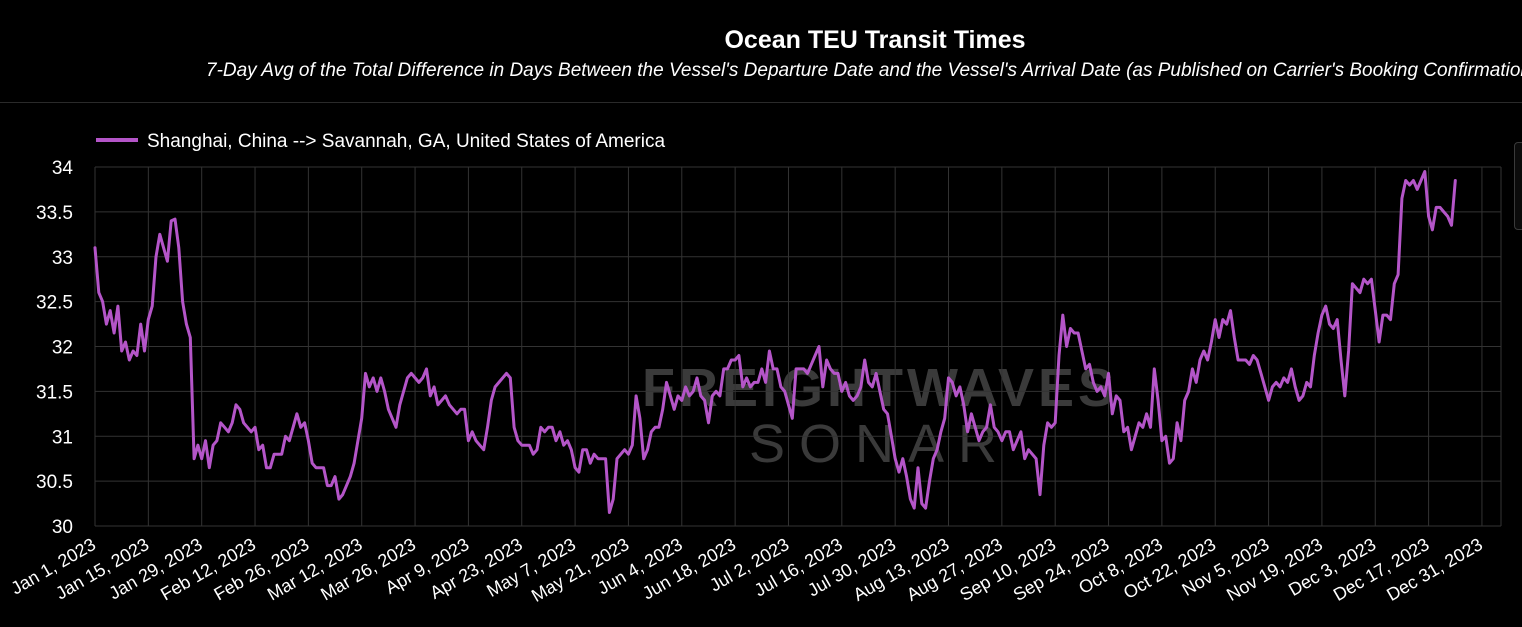  What do you see at coordinates (63, 168) in the screenshot?
I see `y-tick-label: 34` at bounding box center [63, 168].